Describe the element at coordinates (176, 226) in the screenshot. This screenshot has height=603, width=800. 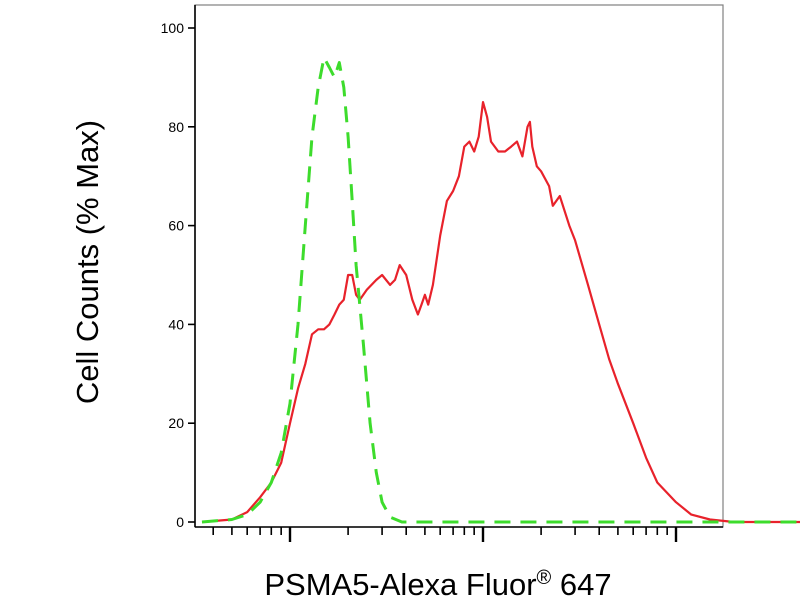
I see `y-tick-label: 60` at that location.